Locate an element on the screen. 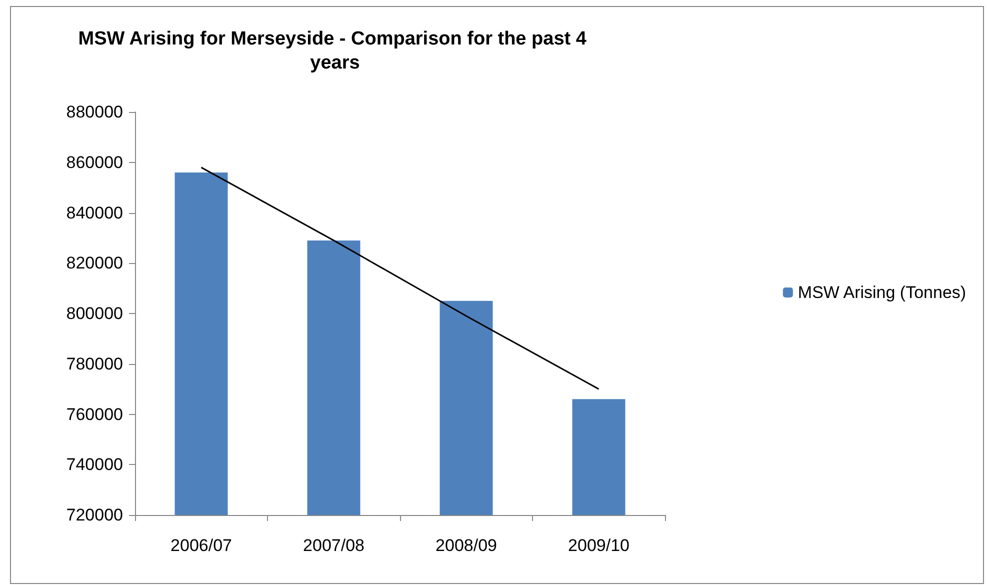 The height and width of the screenshot is (585, 987). chart-title: MSW Arising for Merseyside - Comparison for the past 4 years is located at coordinates (335, 51).